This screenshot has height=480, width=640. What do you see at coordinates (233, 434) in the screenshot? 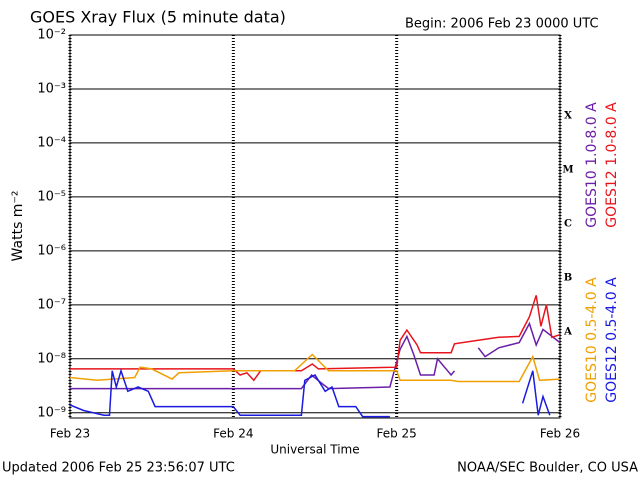
I see `x-tick-label: Feb 24` at bounding box center [233, 434].